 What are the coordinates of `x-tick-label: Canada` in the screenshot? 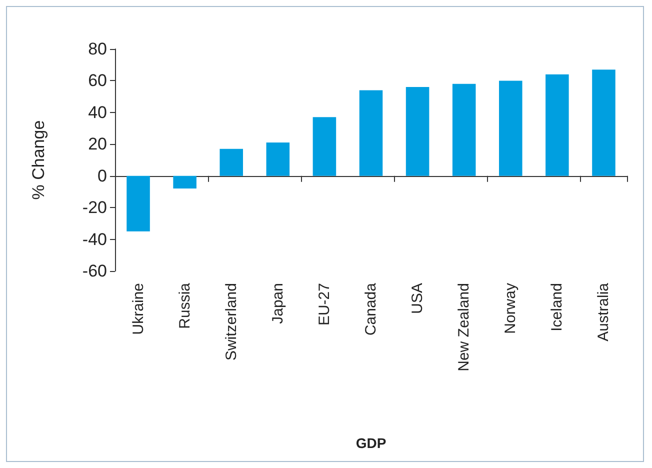 It's located at (371, 309).